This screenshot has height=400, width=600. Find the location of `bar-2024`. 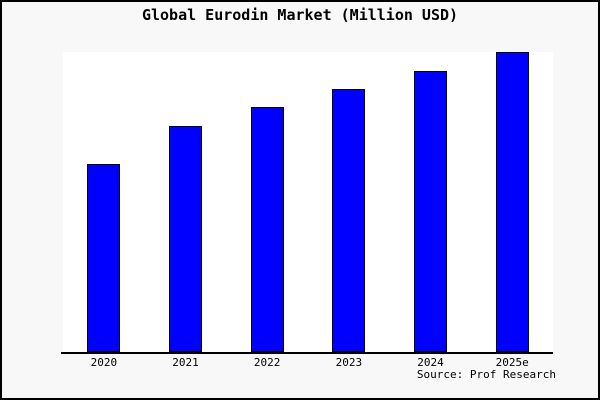

bar-2024 is located at coordinates (430, 211).